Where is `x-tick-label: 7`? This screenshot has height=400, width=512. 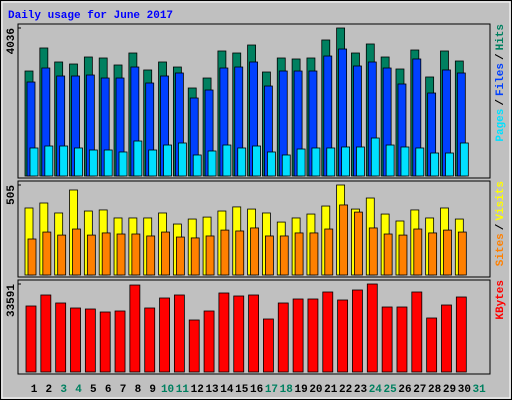 x-tick-label: 7 is located at coordinates (123, 390).